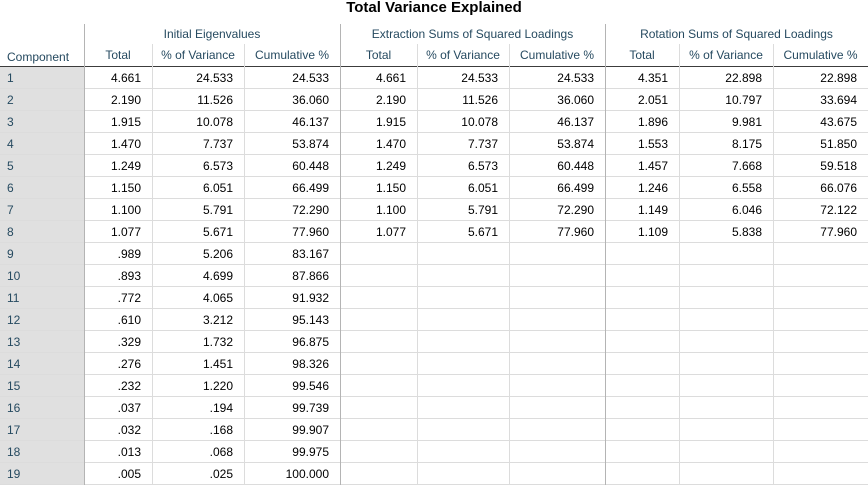 Image resolution: width=868 pixels, height=485 pixels. I want to click on component-label: 4, so click(42, 143).